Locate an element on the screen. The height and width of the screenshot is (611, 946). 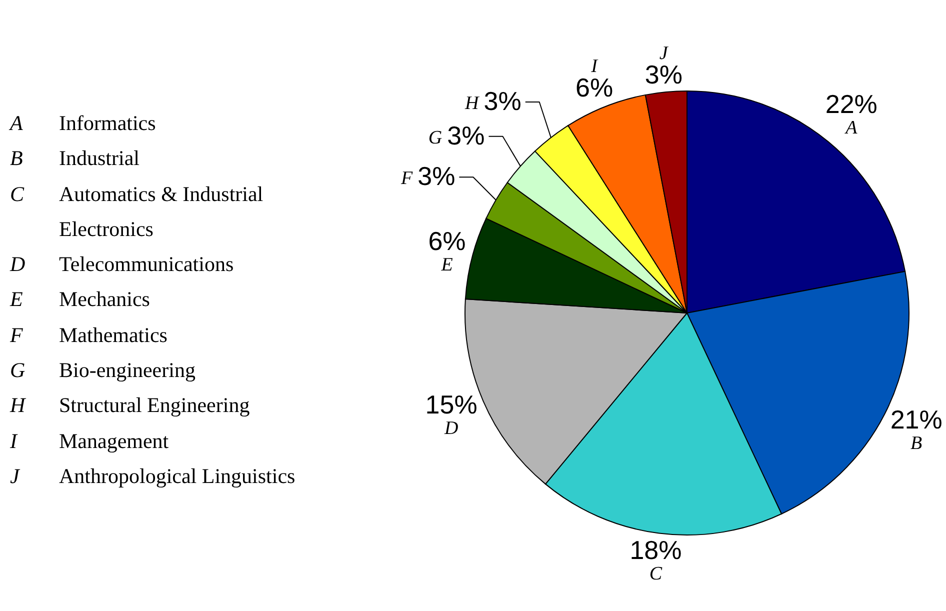
slice-label: C is located at coordinates (655, 574).